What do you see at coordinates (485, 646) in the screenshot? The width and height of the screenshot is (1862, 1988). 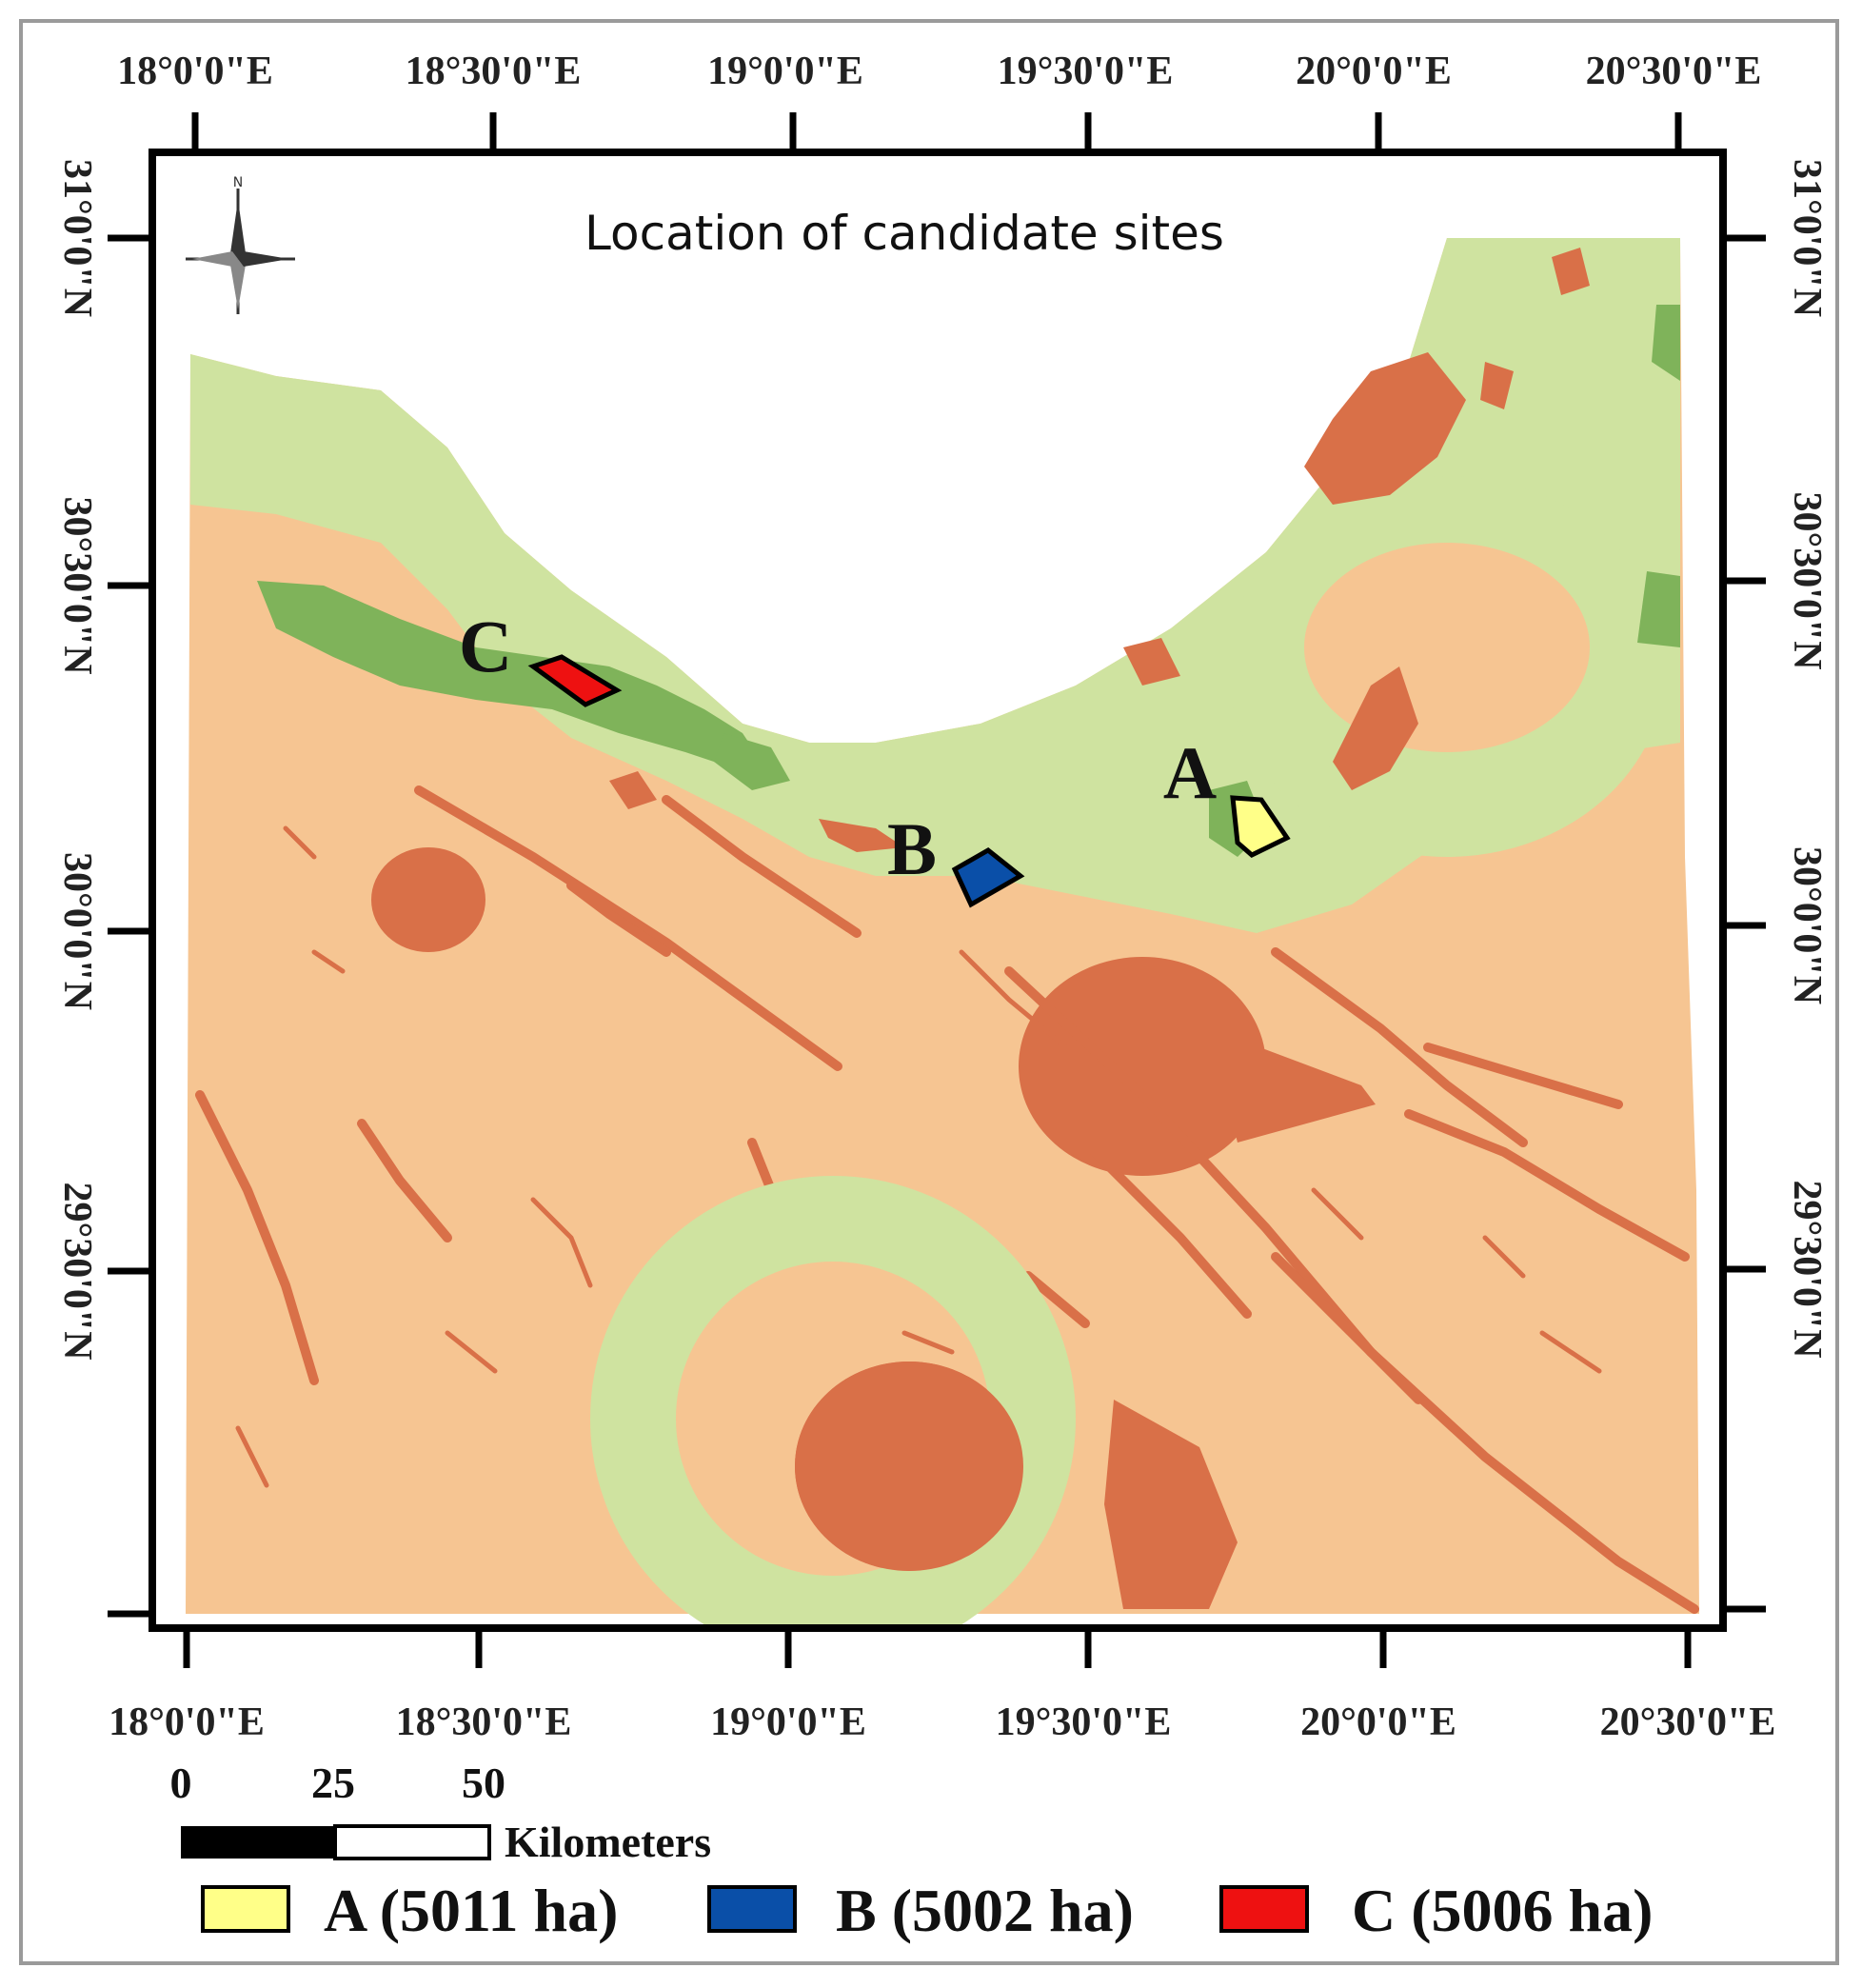 I see `site-c-label: C` at bounding box center [485, 646].